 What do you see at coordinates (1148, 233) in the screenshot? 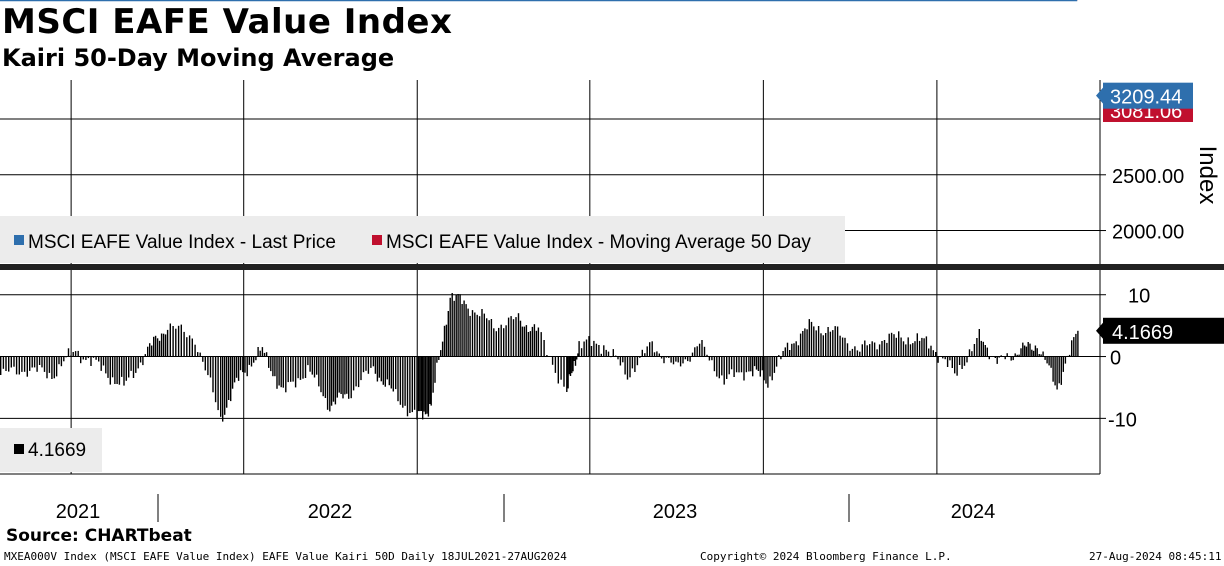
I see `y-tick-label: 2000.00` at bounding box center [1148, 233].